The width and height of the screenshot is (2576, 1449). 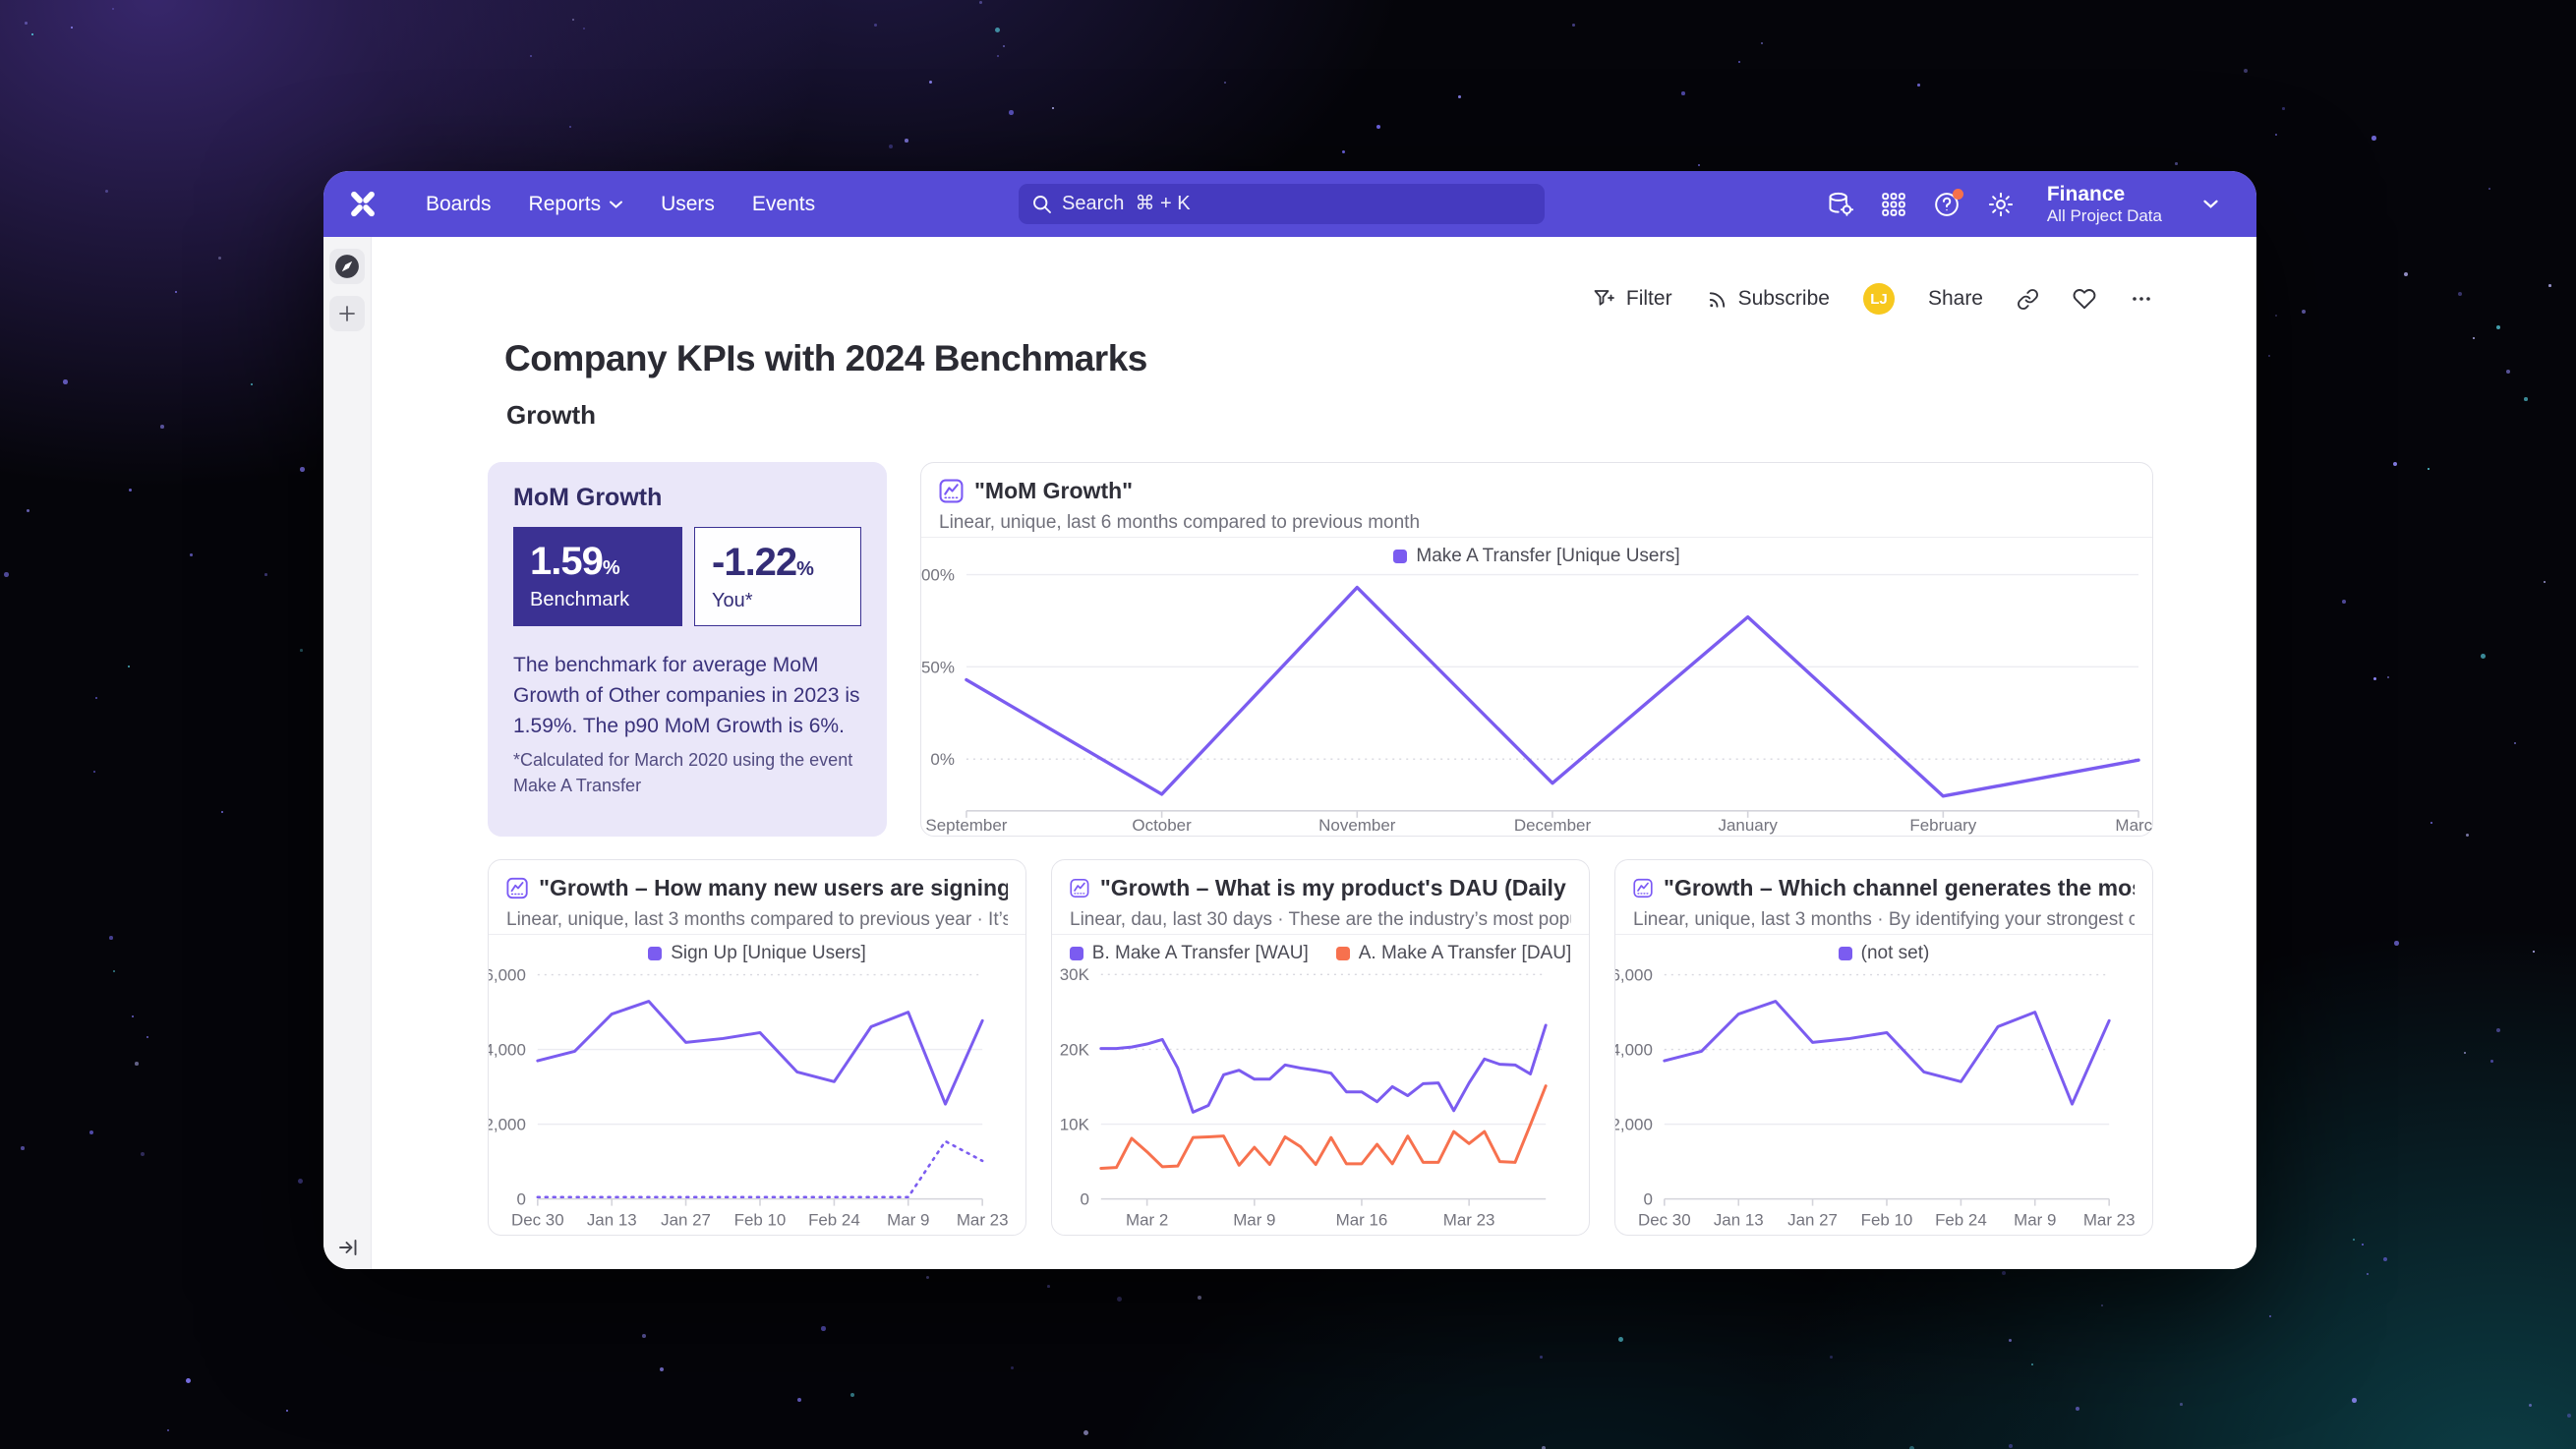 I want to click on svg-text: Feb 24, so click(x=834, y=1220).